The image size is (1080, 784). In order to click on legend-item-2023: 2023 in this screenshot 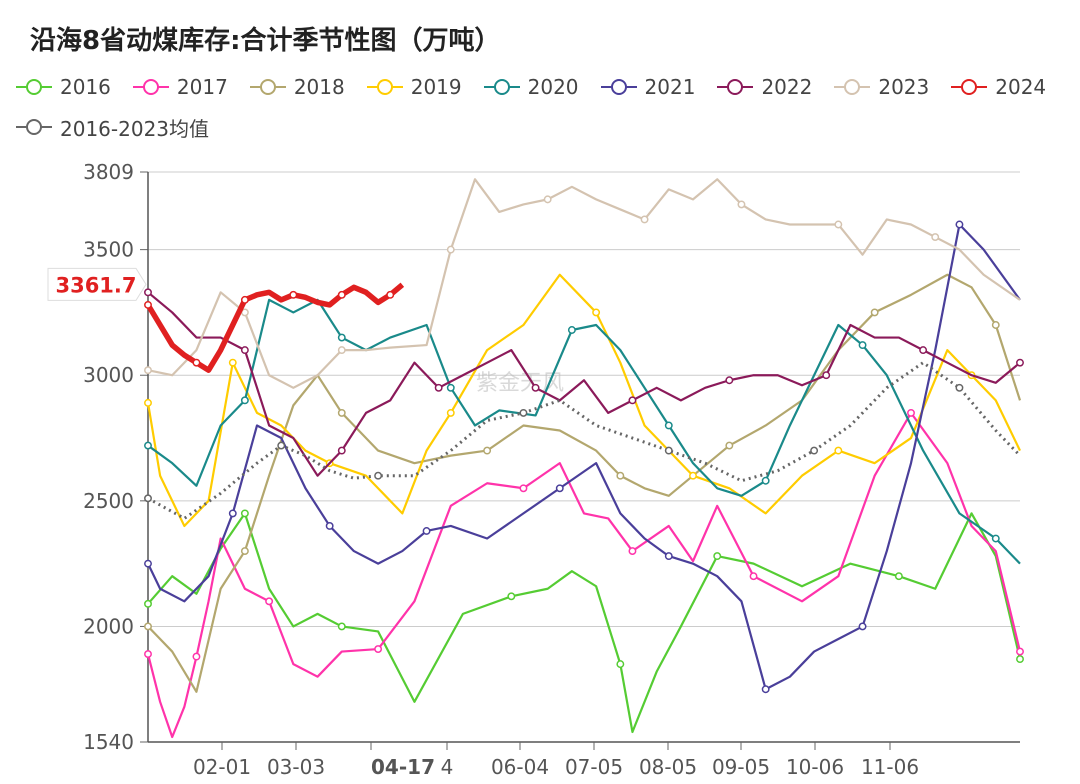, I will do `click(880, 87)`.